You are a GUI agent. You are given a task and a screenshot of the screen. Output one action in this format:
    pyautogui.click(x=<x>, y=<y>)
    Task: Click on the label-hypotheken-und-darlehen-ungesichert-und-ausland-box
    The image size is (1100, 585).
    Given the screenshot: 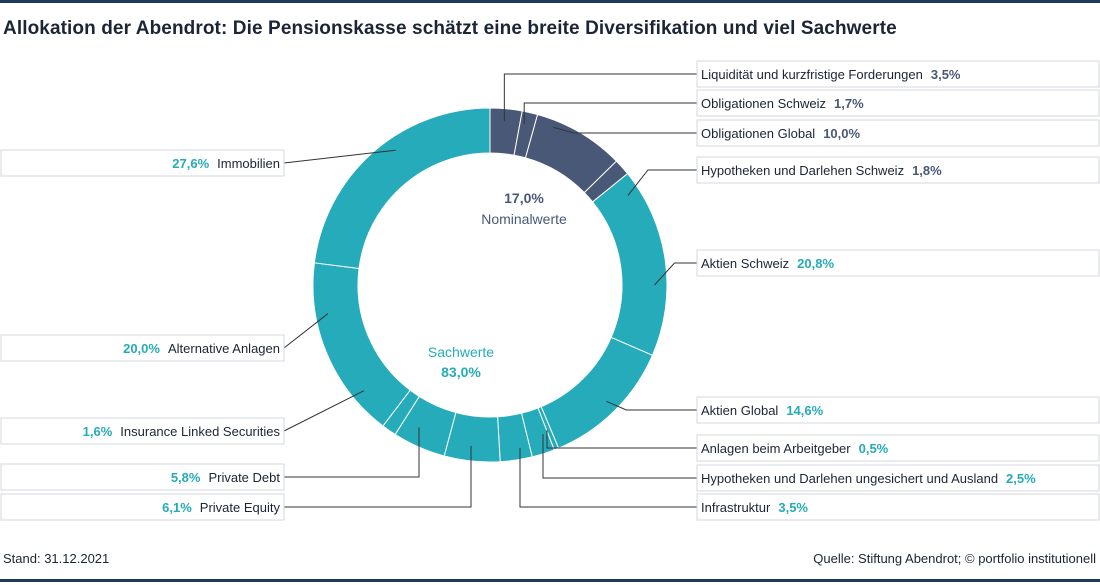 What is the action you would take?
    pyautogui.click(x=898, y=478)
    